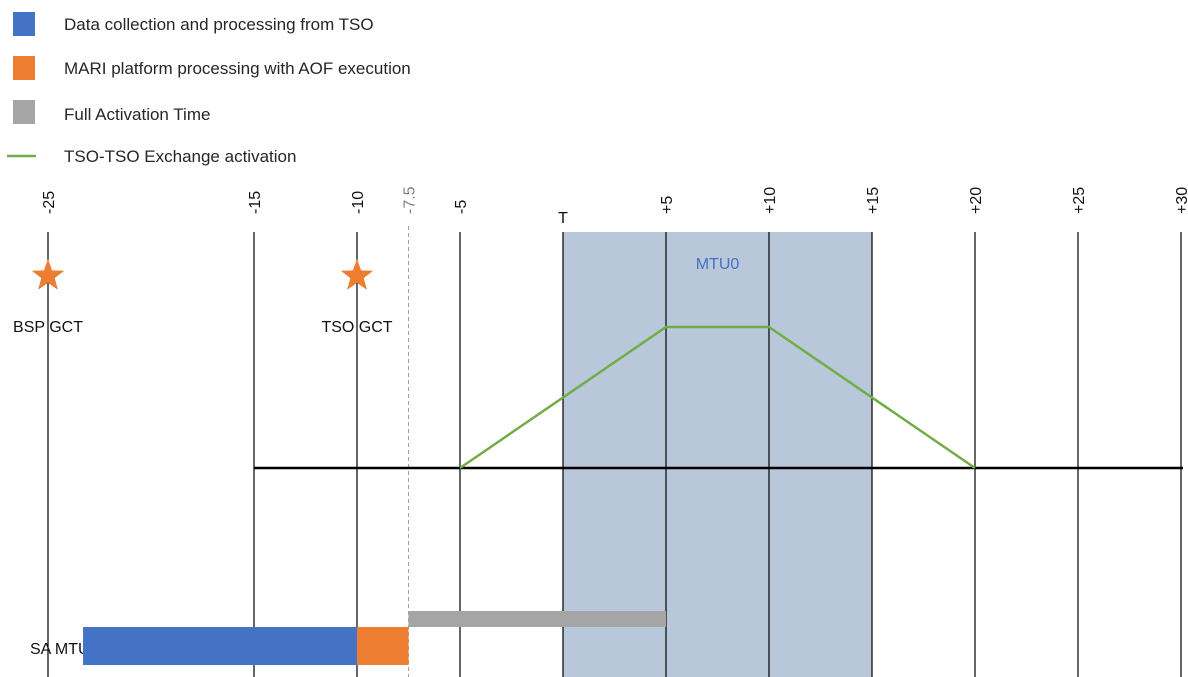 This screenshot has width=1188, height=677. Describe the element at coordinates (49, 202) in the screenshot. I see `tick-label-25: -25` at that location.